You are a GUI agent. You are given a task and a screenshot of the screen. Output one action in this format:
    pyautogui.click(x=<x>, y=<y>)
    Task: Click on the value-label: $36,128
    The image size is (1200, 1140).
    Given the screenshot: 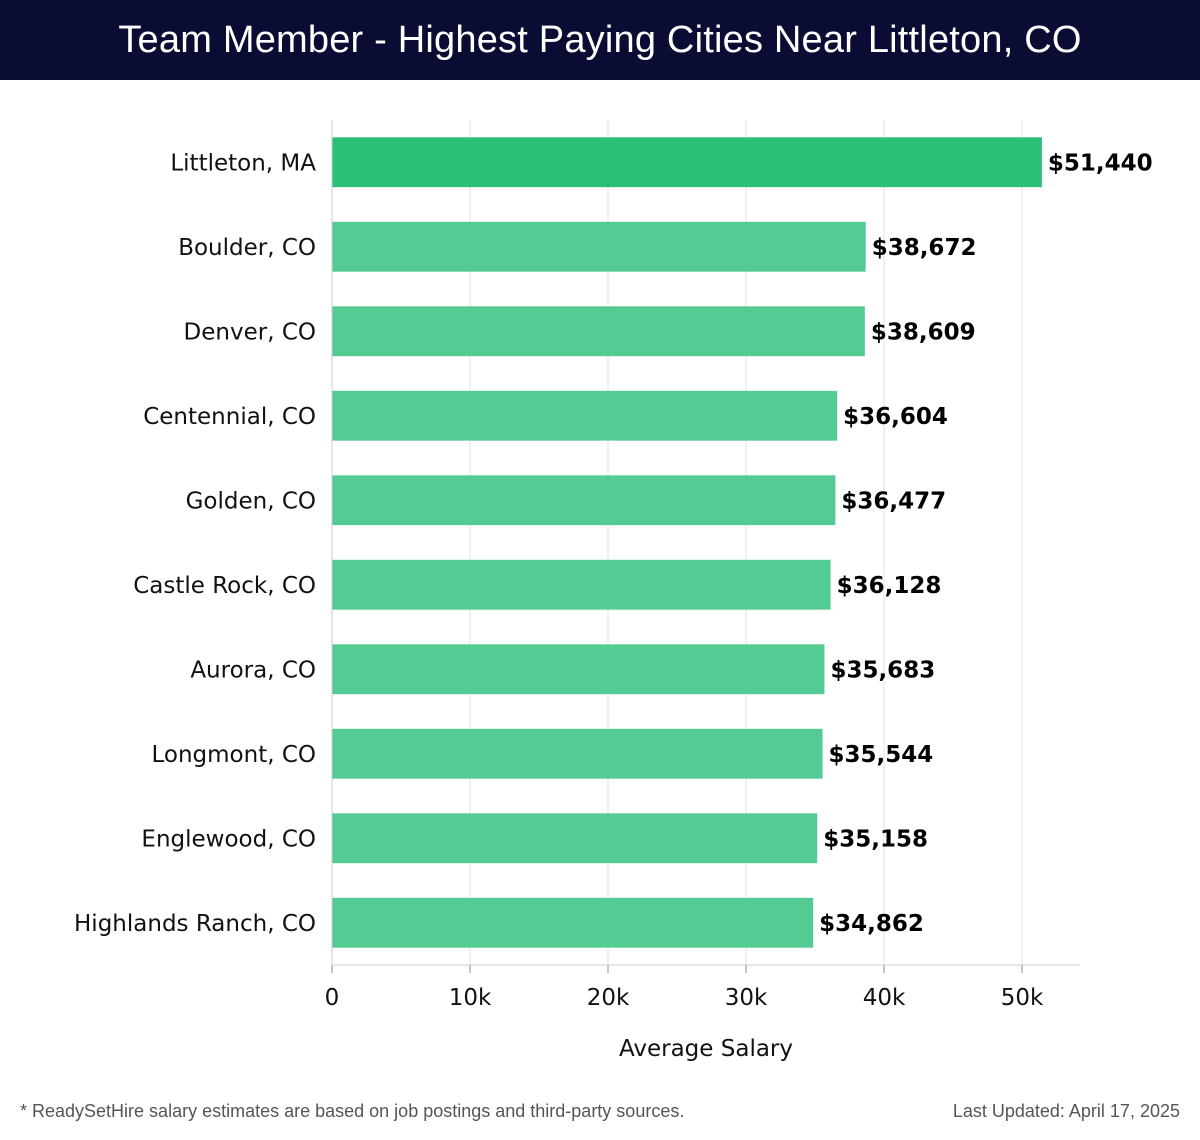 What is the action you would take?
    pyautogui.click(x=889, y=586)
    